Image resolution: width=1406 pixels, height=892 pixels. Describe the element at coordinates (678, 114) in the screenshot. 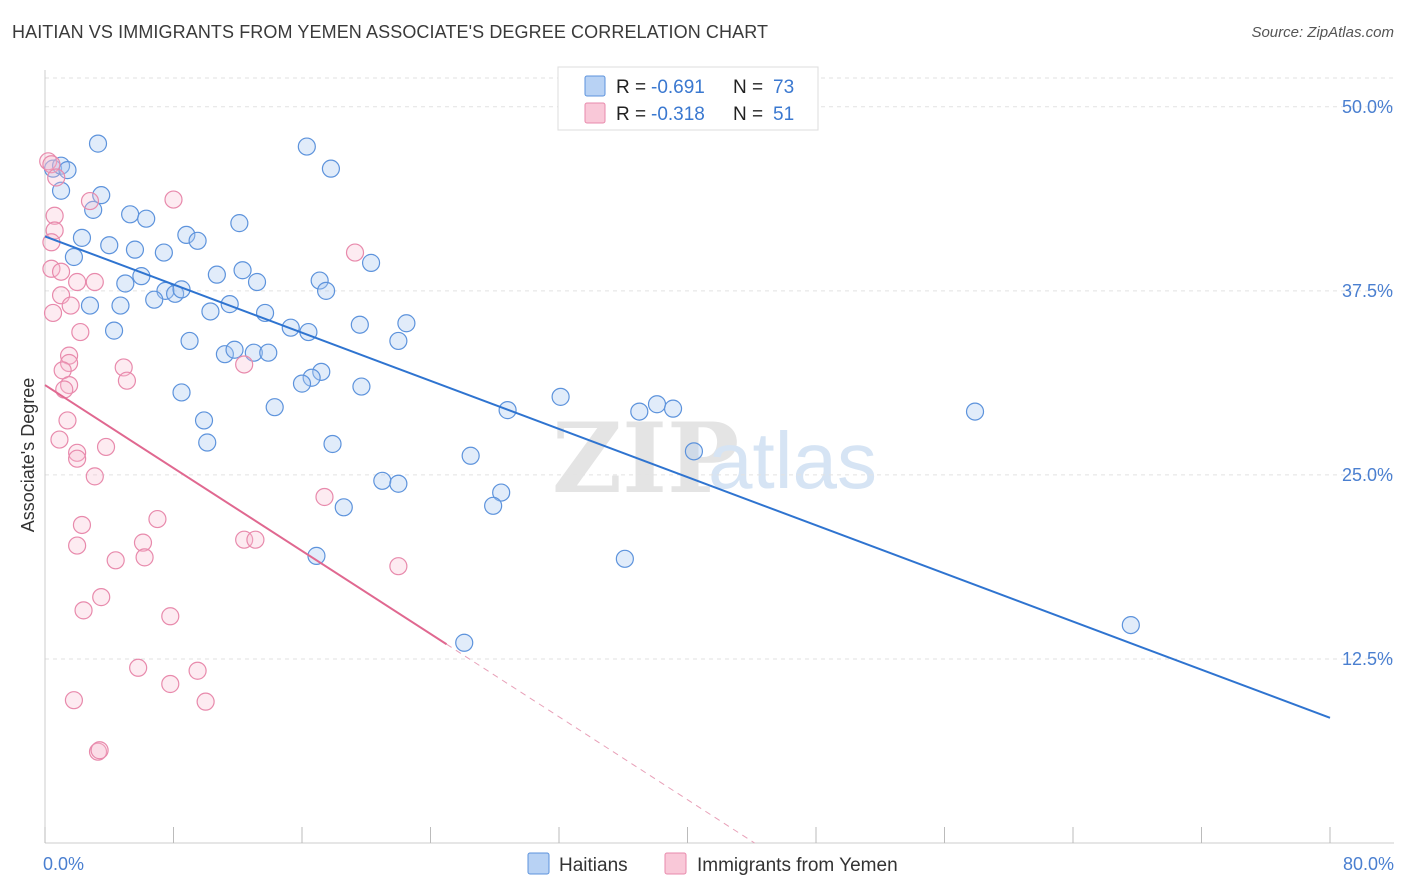

I see `legend-r-value-yemen: -0.318` at that location.